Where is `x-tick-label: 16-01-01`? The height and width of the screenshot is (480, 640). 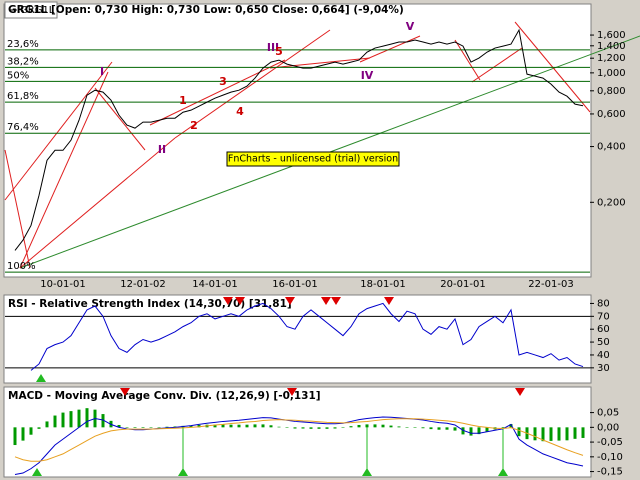
x-tick-label: 16-01-01 is located at coordinates (294, 284).